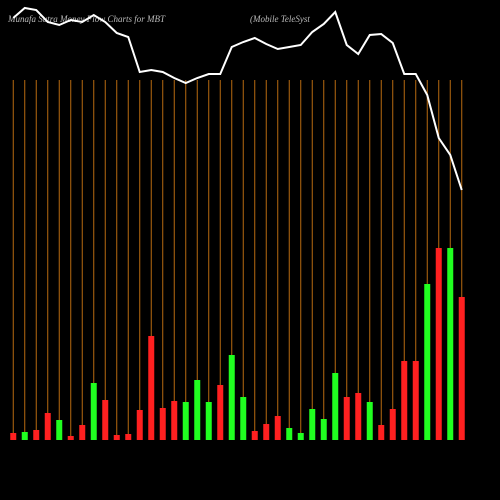  What do you see at coordinates (280, 19) in the screenshot?
I see `chart-subtitle: (Mobile TeleSyst` at bounding box center [280, 19].